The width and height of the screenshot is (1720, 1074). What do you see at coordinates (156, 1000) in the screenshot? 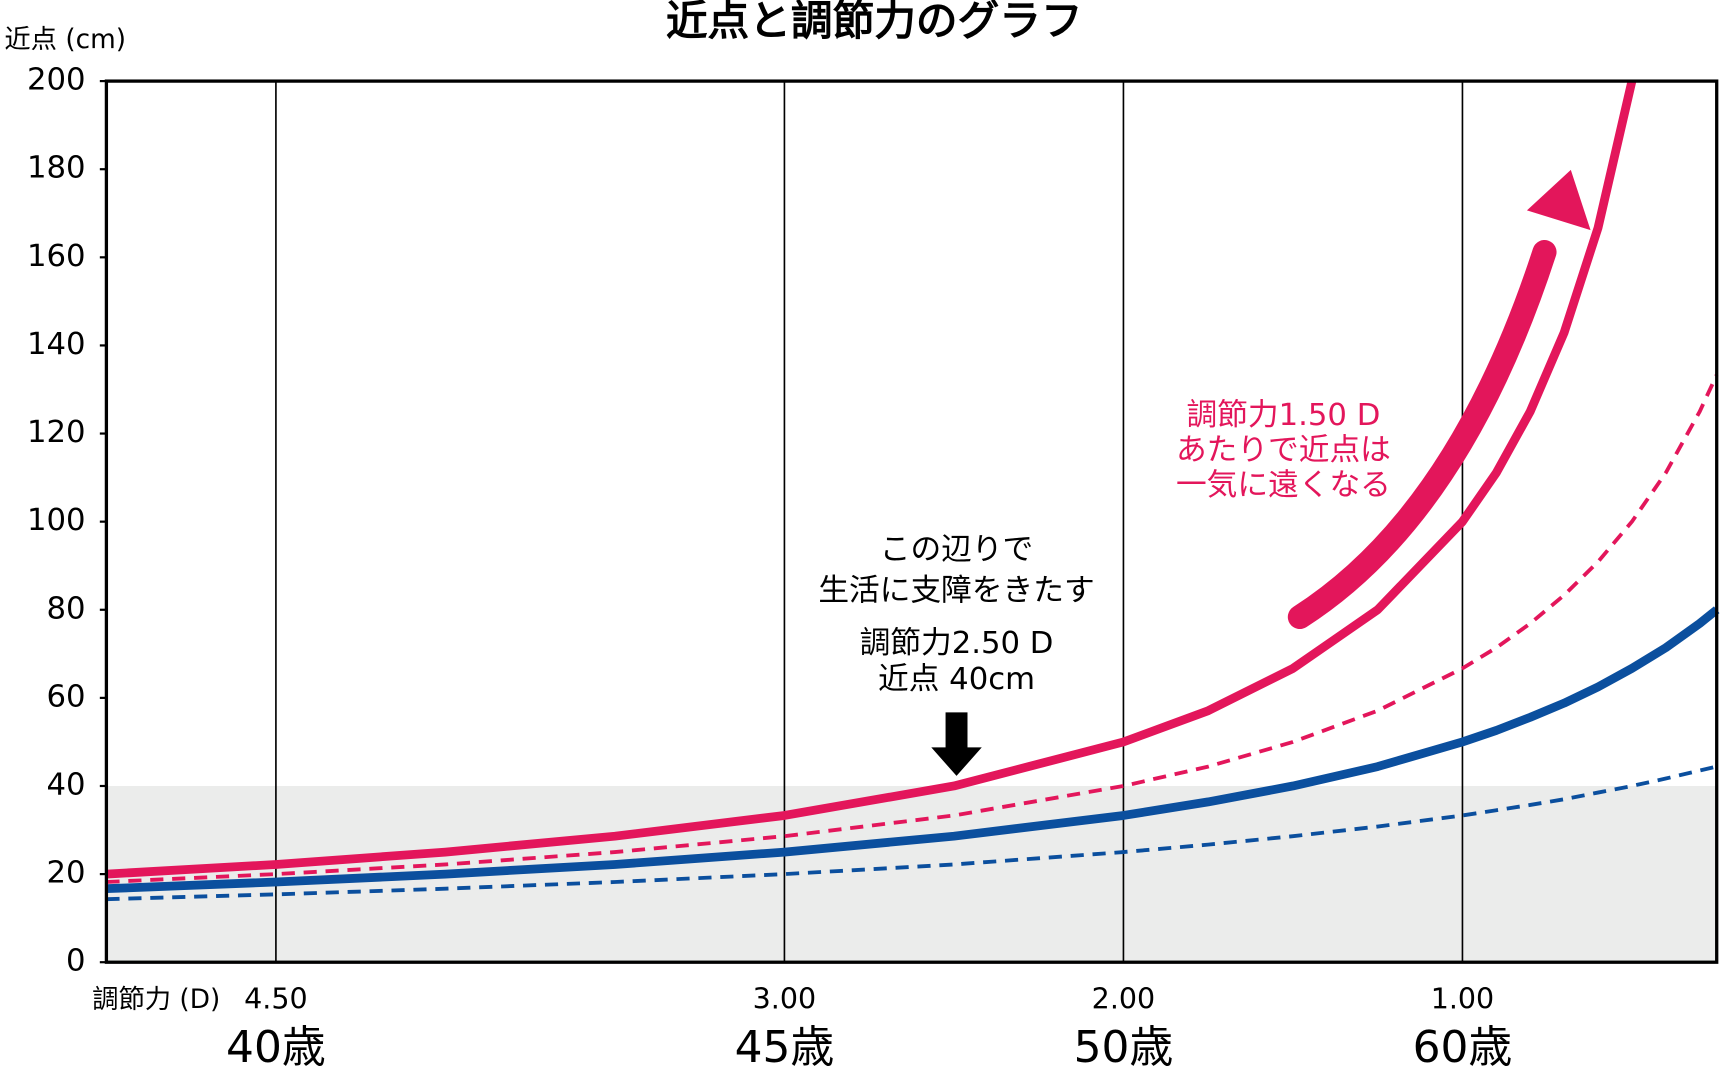
I see `x-axis-label: 調節力 (D)` at bounding box center [156, 1000].